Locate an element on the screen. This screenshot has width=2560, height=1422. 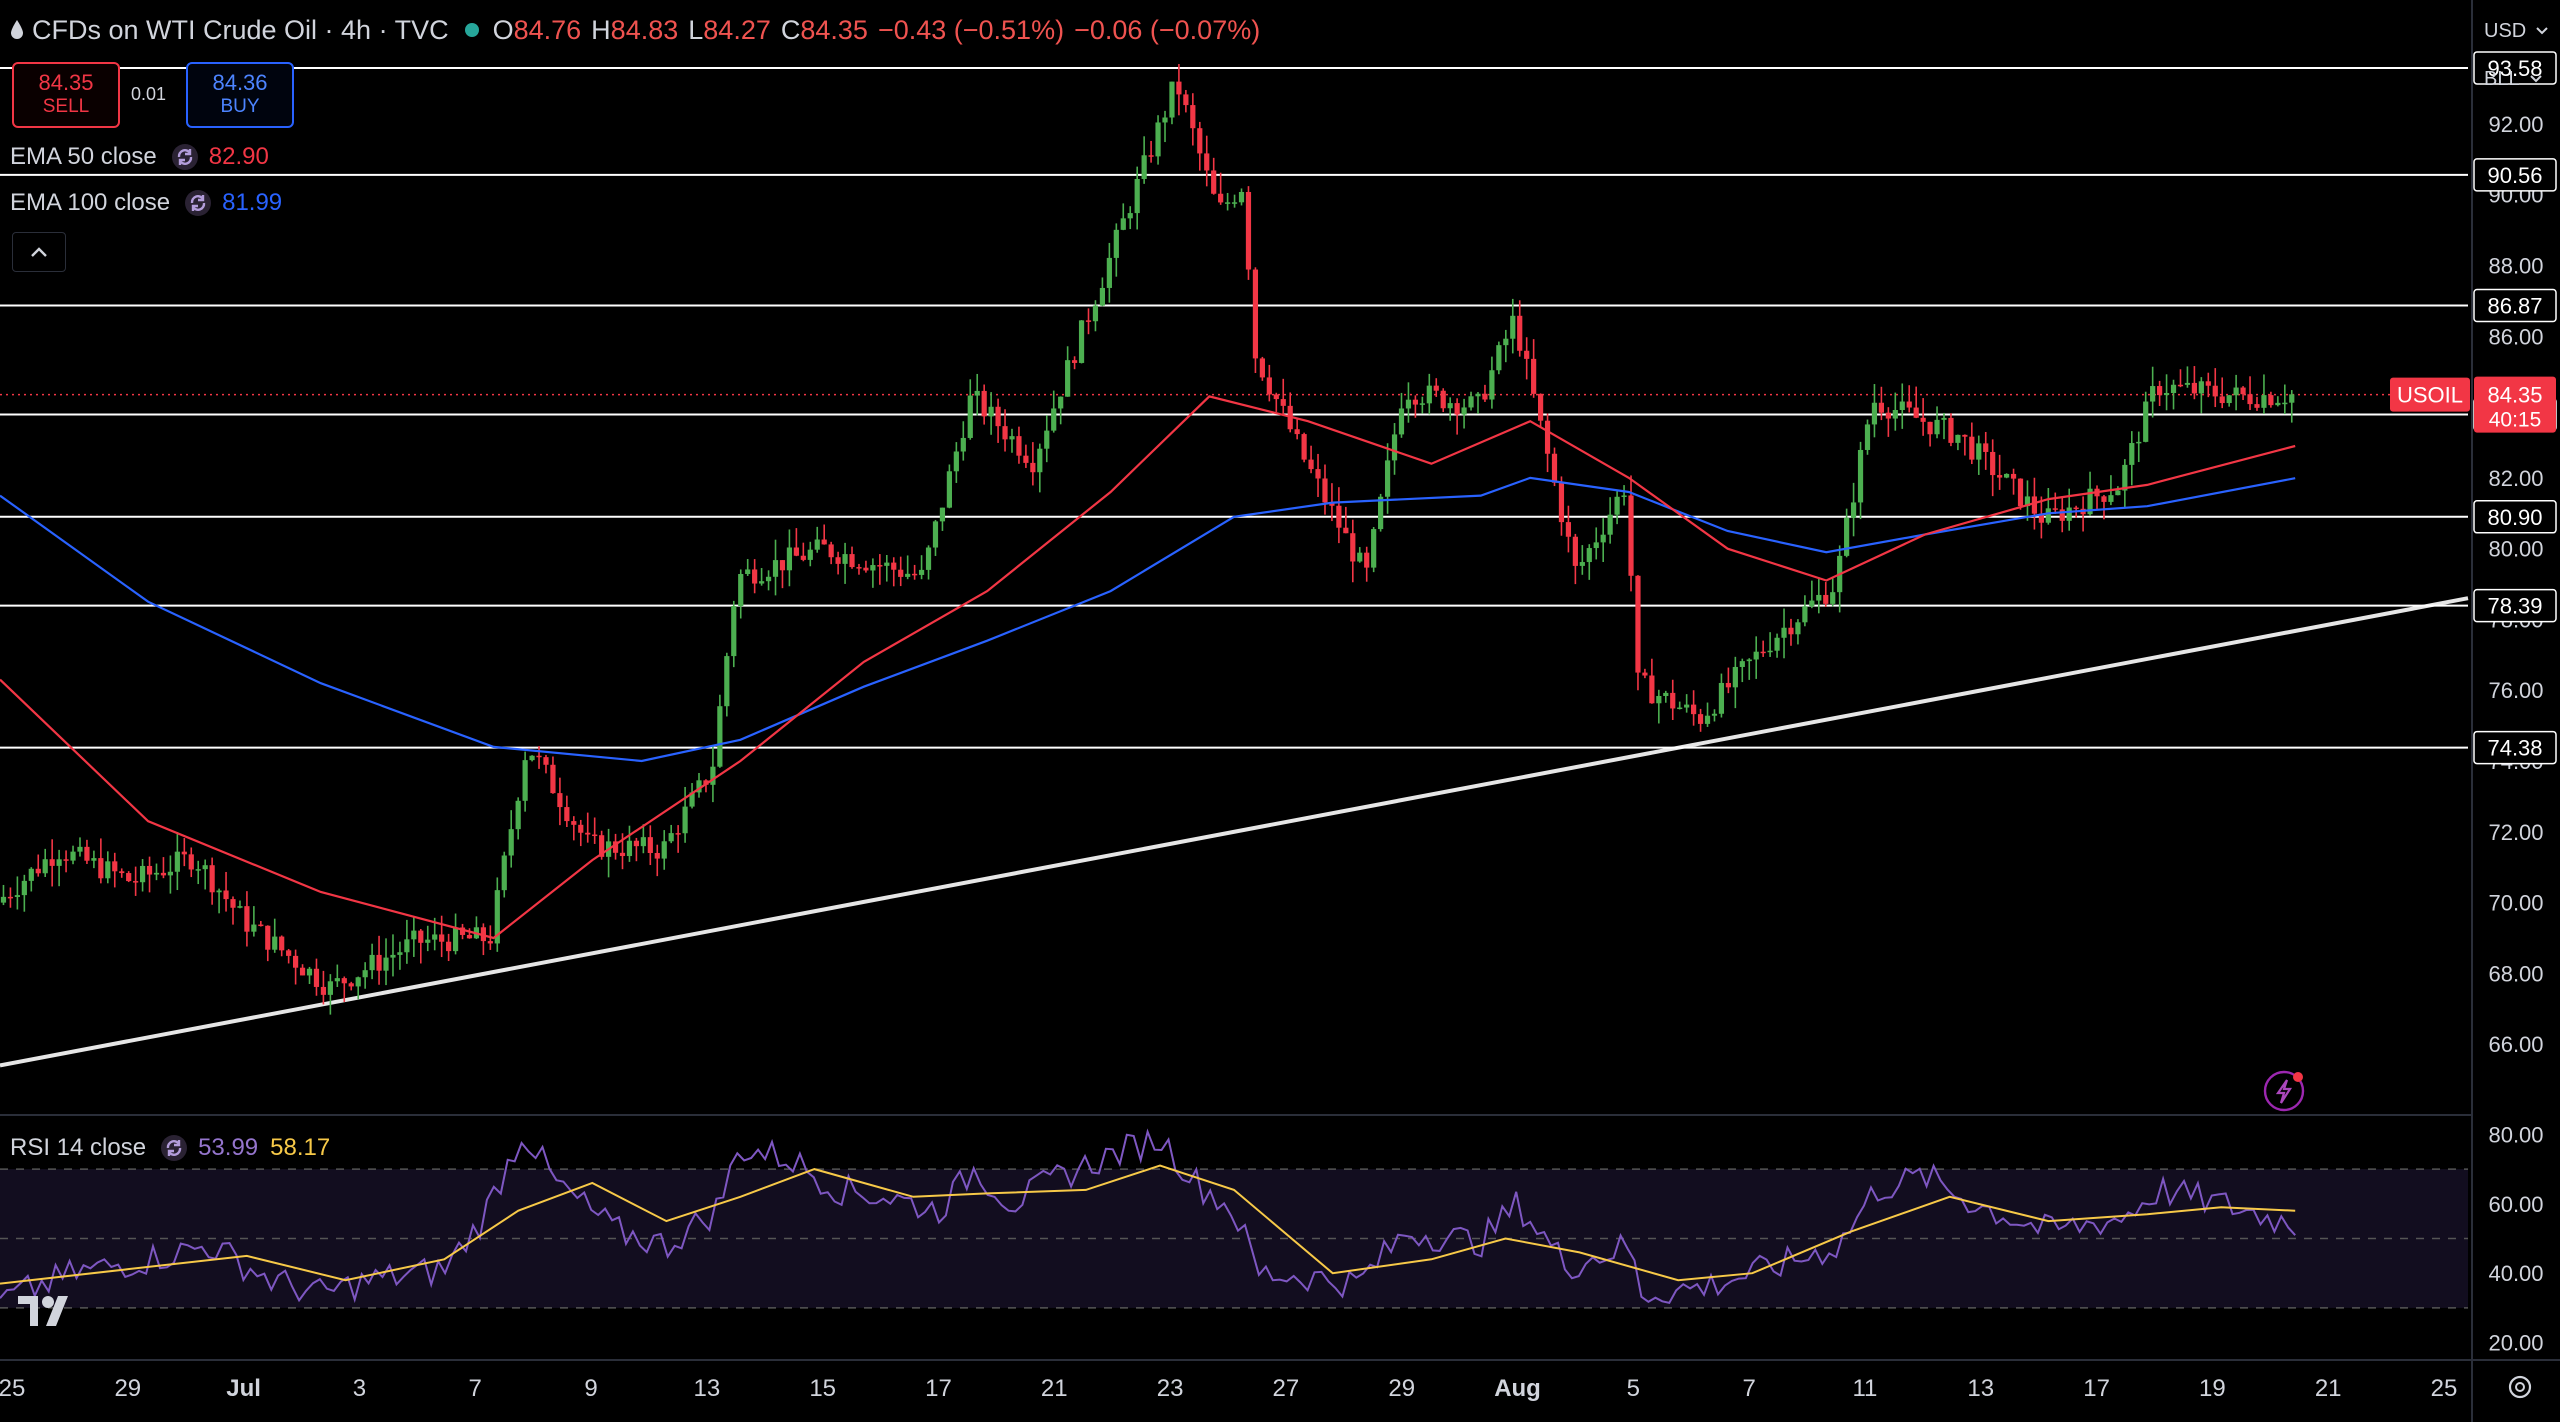
sell-button: 84.35 SELL is located at coordinates (66, 95).